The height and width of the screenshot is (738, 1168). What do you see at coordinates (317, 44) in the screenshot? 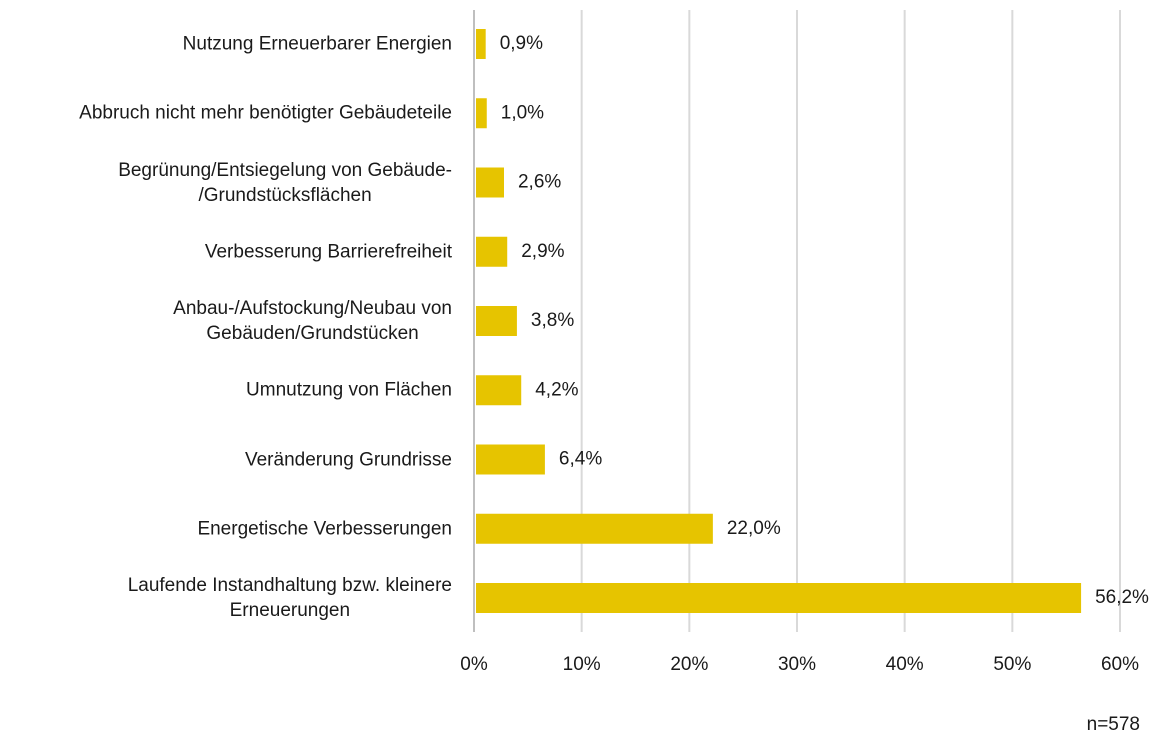
I see `category-label: Nutzung Erneuerbarer Energien` at bounding box center [317, 44].